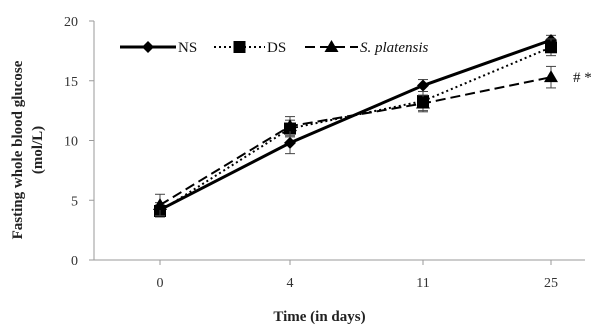 The height and width of the screenshot is (327, 613). What do you see at coordinates (160, 283) in the screenshot?
I see `x-tick-label: 0` at bounding box center [160, 283].